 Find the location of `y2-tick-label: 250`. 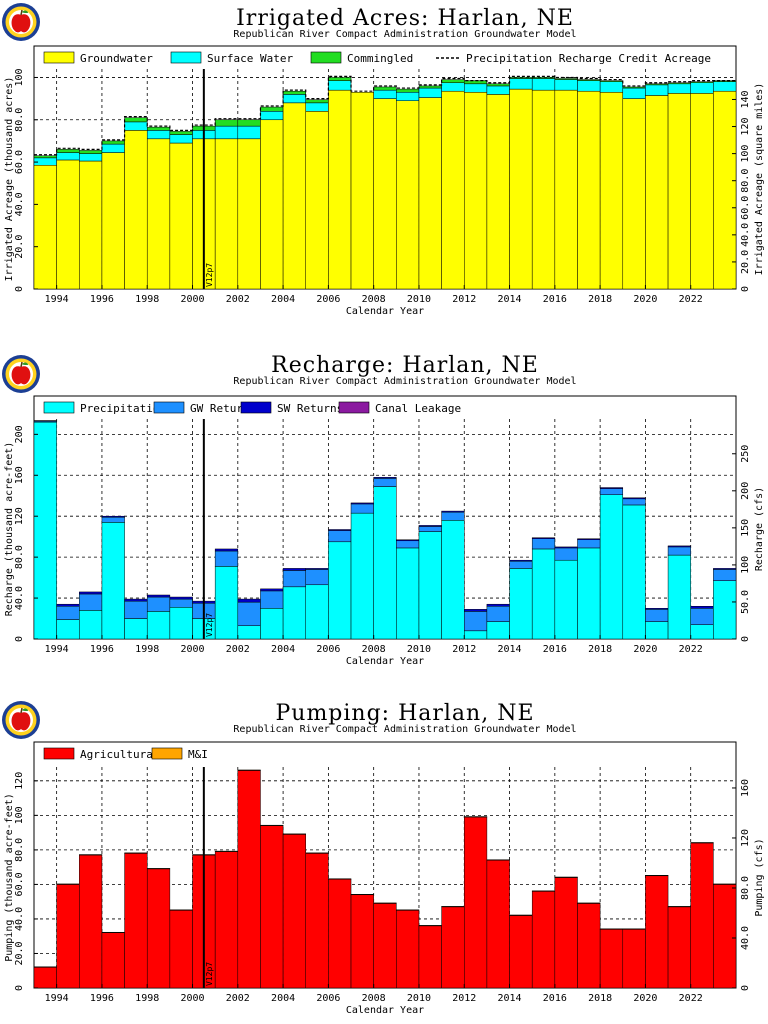

y2-tick-label: 250 is located at coordinates (745, 454).